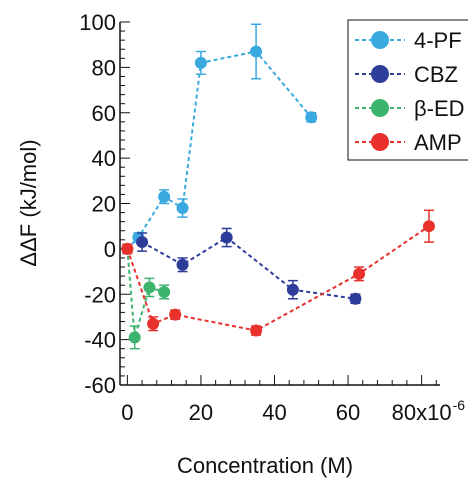 The height and width of the screenshot is (479, 468). Describe the element at coordinates (436, 74) in the screenshot. I see `legend-label: CBZ` at that location.